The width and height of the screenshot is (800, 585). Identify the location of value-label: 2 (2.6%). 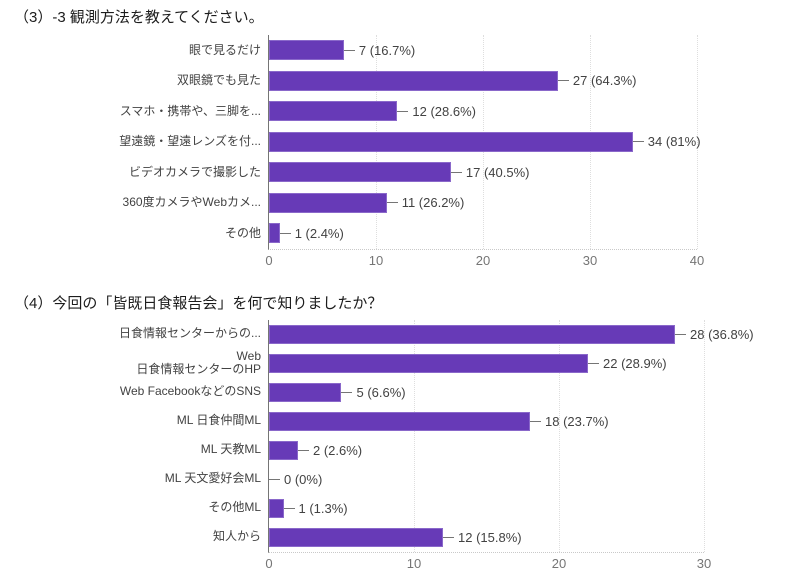
(338, 450).